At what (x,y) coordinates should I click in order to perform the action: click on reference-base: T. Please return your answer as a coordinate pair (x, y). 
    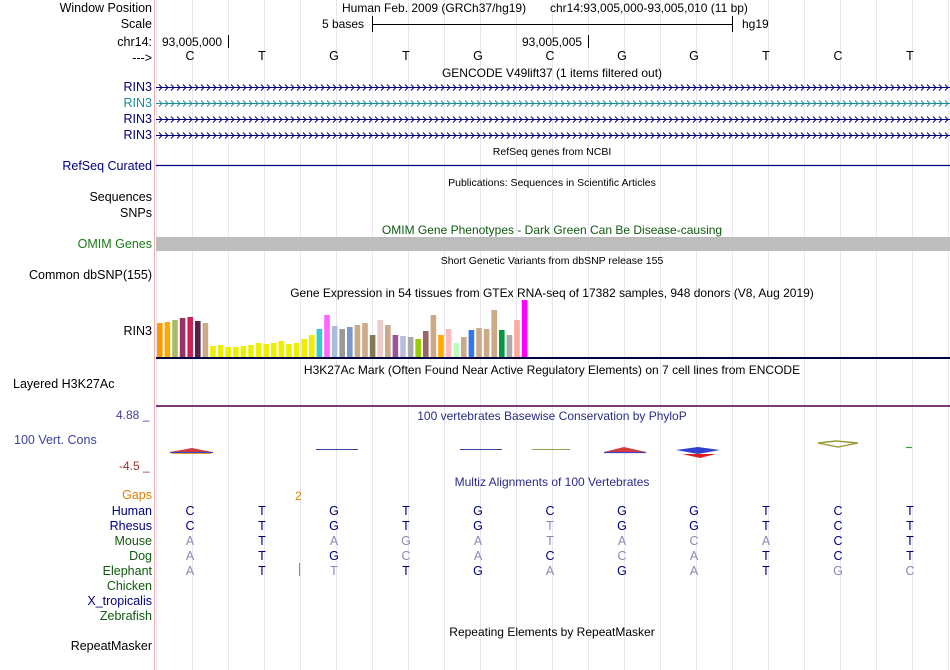
    Looking at the image, I should click on (406, 56).